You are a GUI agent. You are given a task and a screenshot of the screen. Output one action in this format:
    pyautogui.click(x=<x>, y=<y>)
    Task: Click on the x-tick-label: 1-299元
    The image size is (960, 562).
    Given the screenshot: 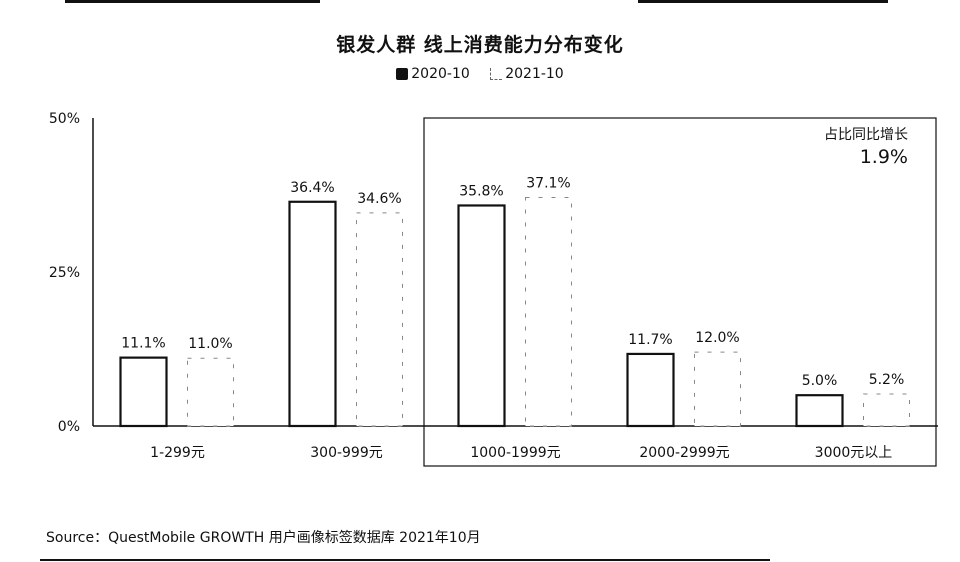 What is the action you would take?
    pyautogui.click(x=177, y=453)
    